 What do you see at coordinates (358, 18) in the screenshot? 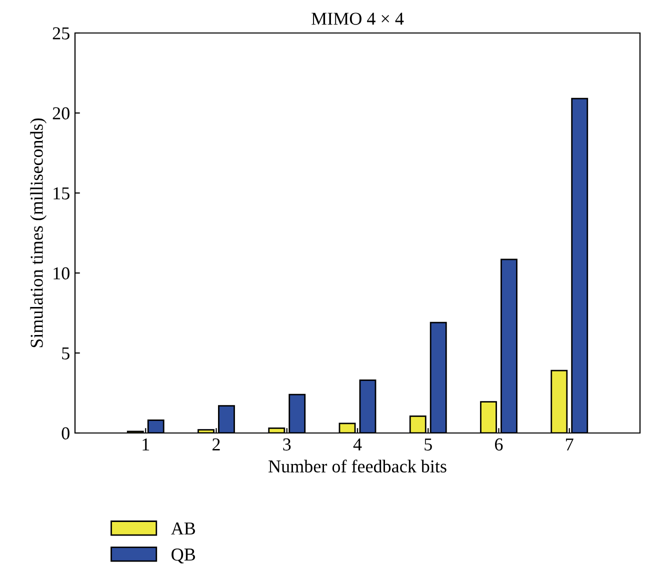
I see `chart-title: MIMO 4 × 4` at bounding box center [358, 18].